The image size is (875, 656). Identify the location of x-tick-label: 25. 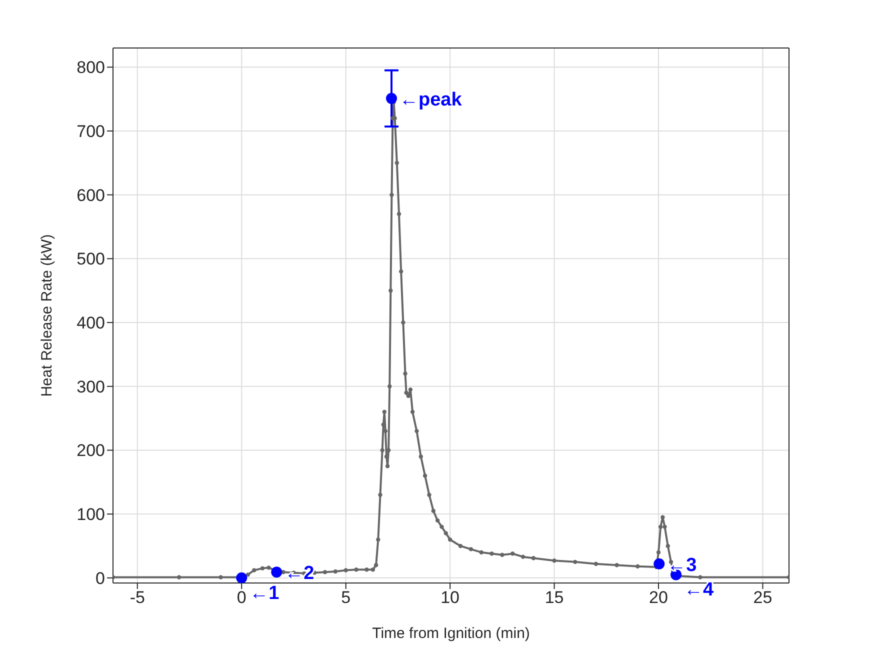
(762, 598).